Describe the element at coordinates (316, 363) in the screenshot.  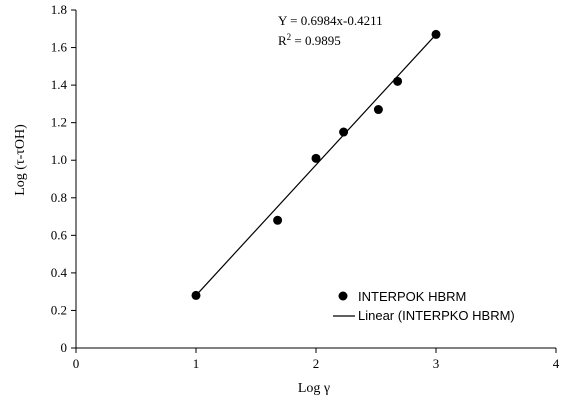
I see `x-tick-label: 2` at that location.